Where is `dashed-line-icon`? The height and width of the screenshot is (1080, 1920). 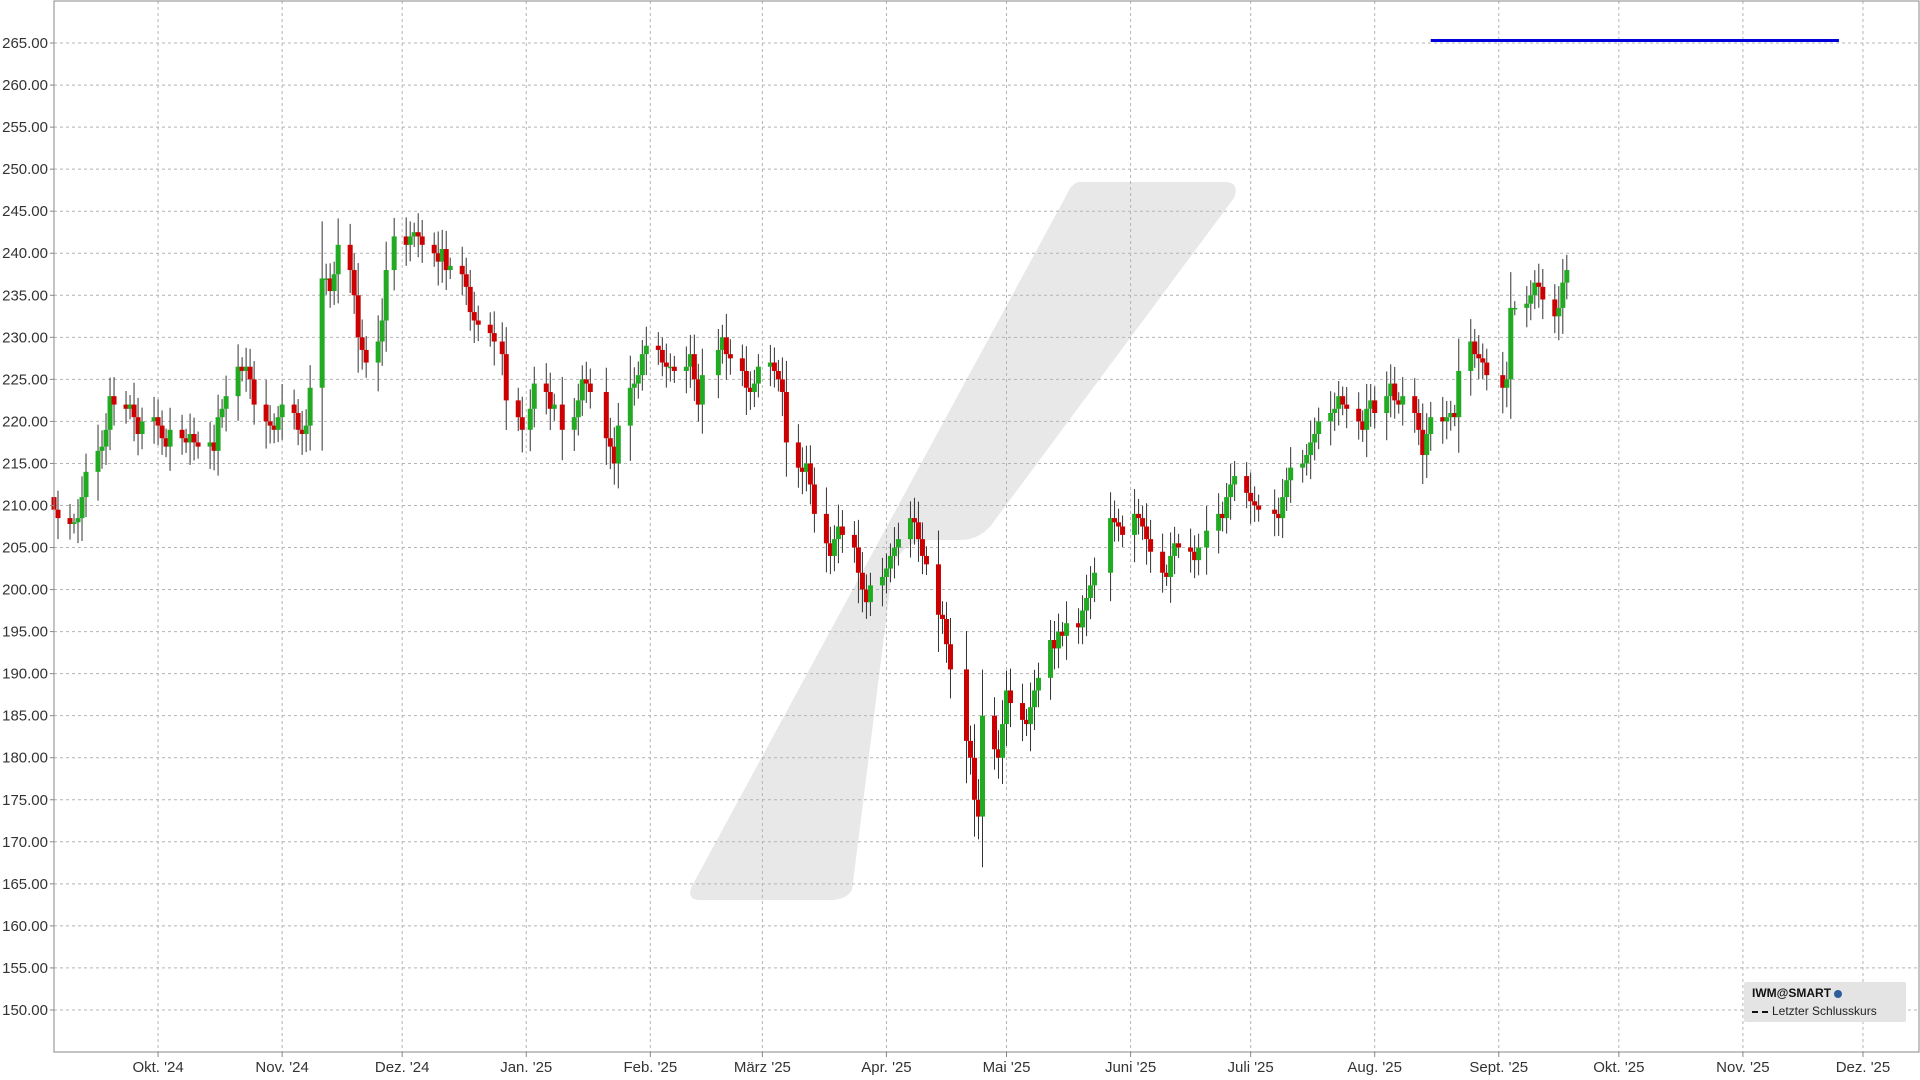
dashed-line-icon is located at coordinates (1760, 1011).